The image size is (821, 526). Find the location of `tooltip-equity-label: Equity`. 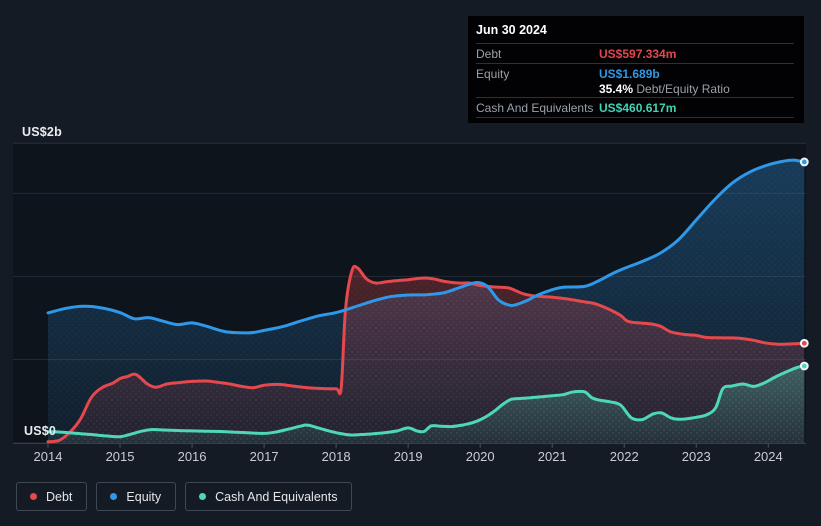

tooltip-equity-label: Equity is located at coordinates (493, 73).